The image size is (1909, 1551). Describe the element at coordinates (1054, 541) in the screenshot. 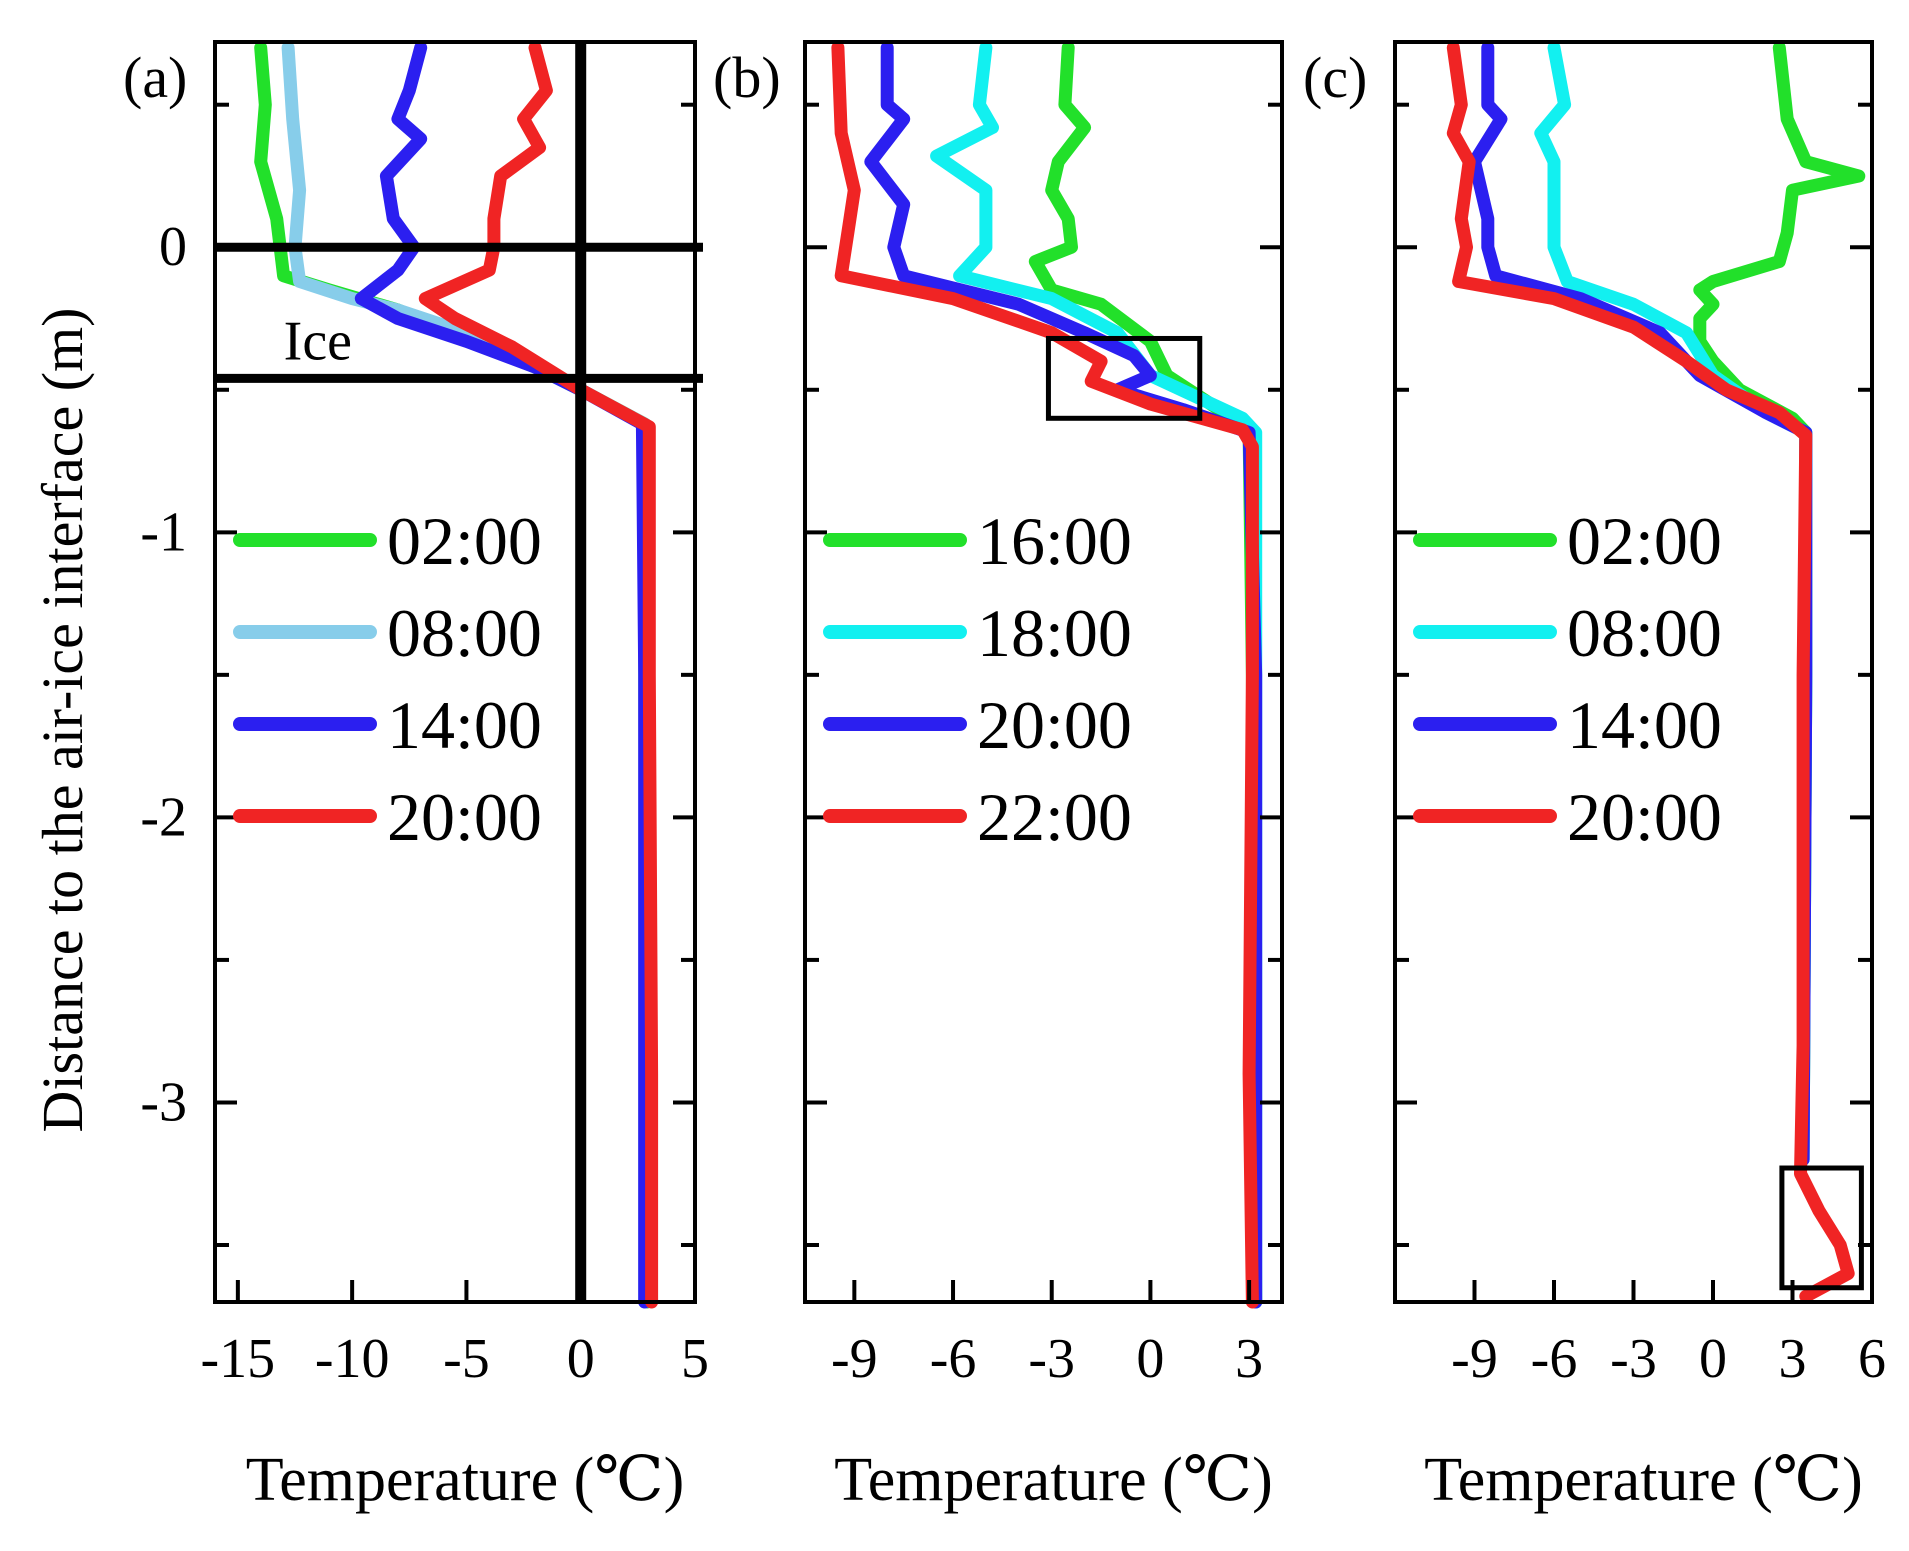

I see `legend-label: 16:00` at that location.